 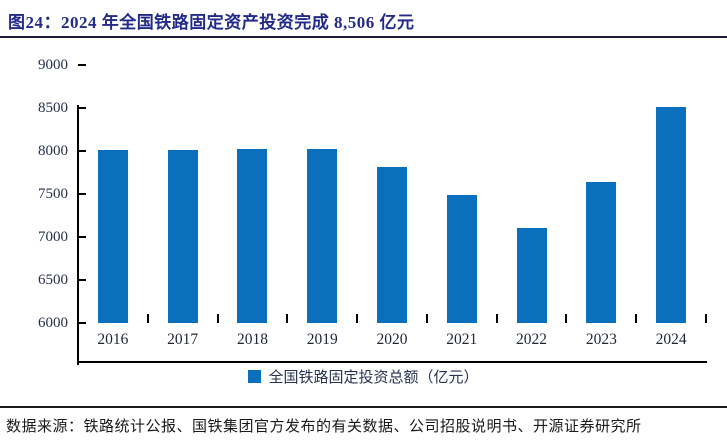 What do you see at coordinates (392, 339) in the screenshot?
I see `x-axis-label-2020: 2020` at bounding box center [392, 339].